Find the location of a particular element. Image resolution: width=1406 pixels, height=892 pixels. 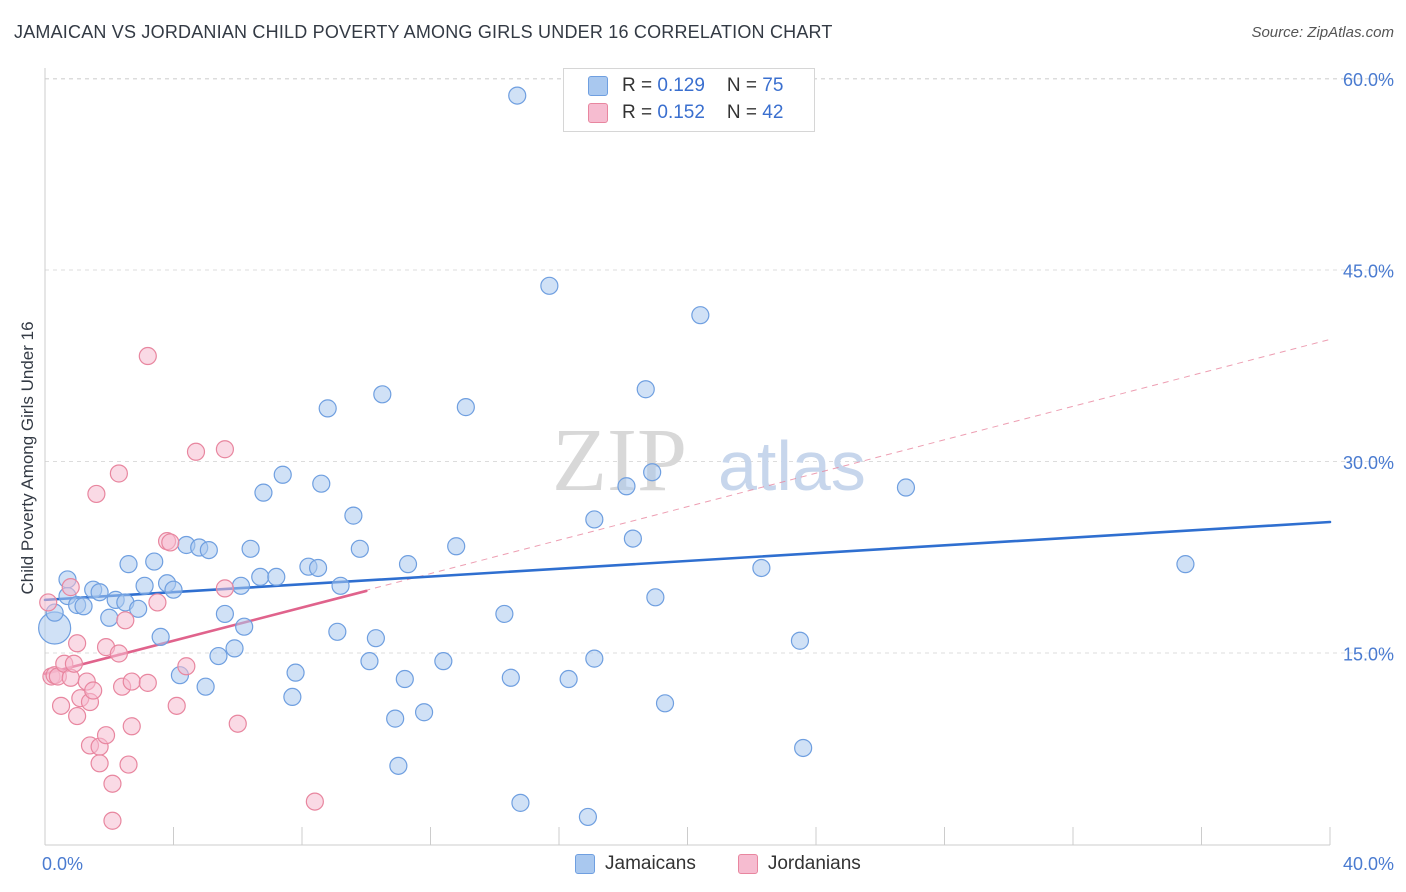

series-jordanians is located at coordinates (181, 588).